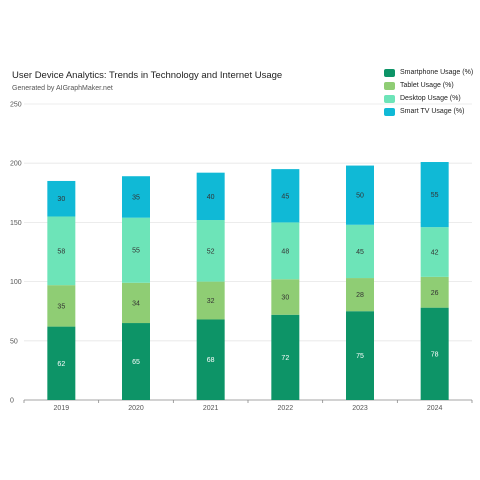 Image resolution: width=480 pixels, height=480 pixels. Describe the element at coordinates (389, 98) in the screenshot. I see `legend-swatch-desktop` at that location.